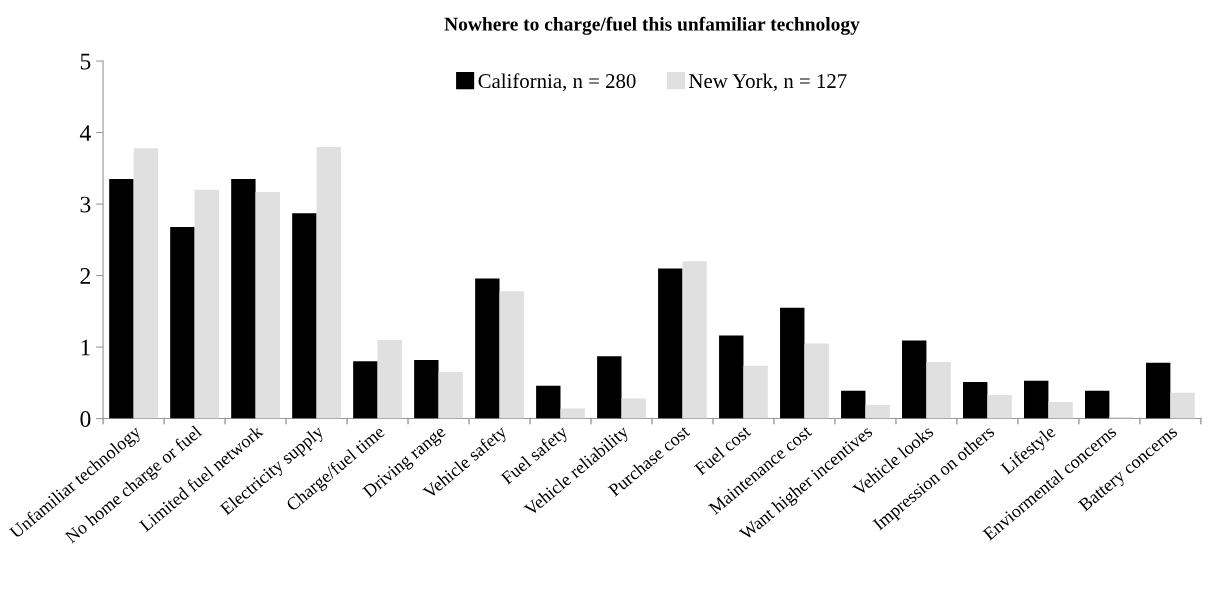 The width and height of the screenshot is (1213, 611). I want to click on chart-title: Nowhere to charge/fuel this unfamiliar technology, so click(652, 25).